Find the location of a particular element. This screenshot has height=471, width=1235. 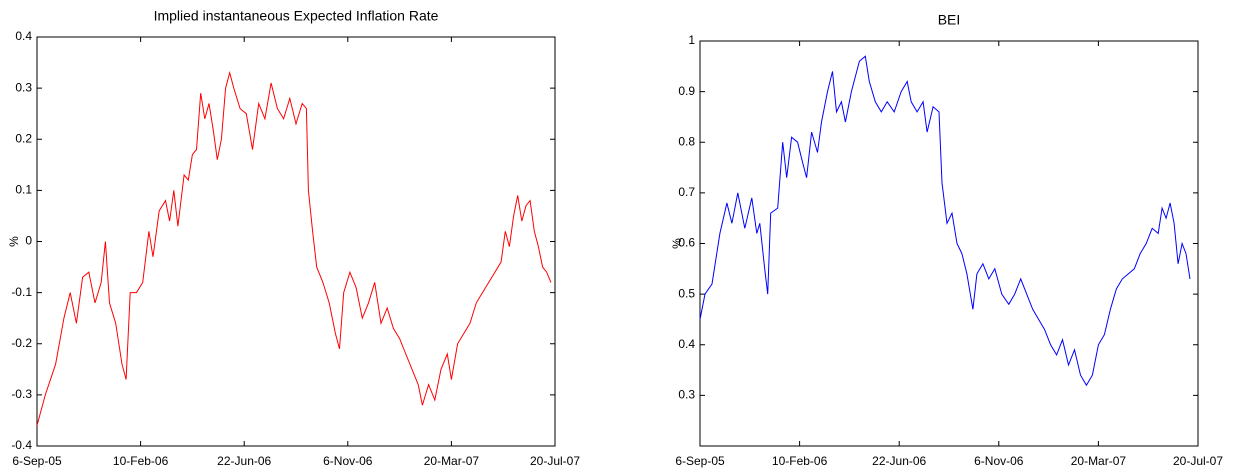

y-tick-label: 0 is located at coordinates (28, 241).